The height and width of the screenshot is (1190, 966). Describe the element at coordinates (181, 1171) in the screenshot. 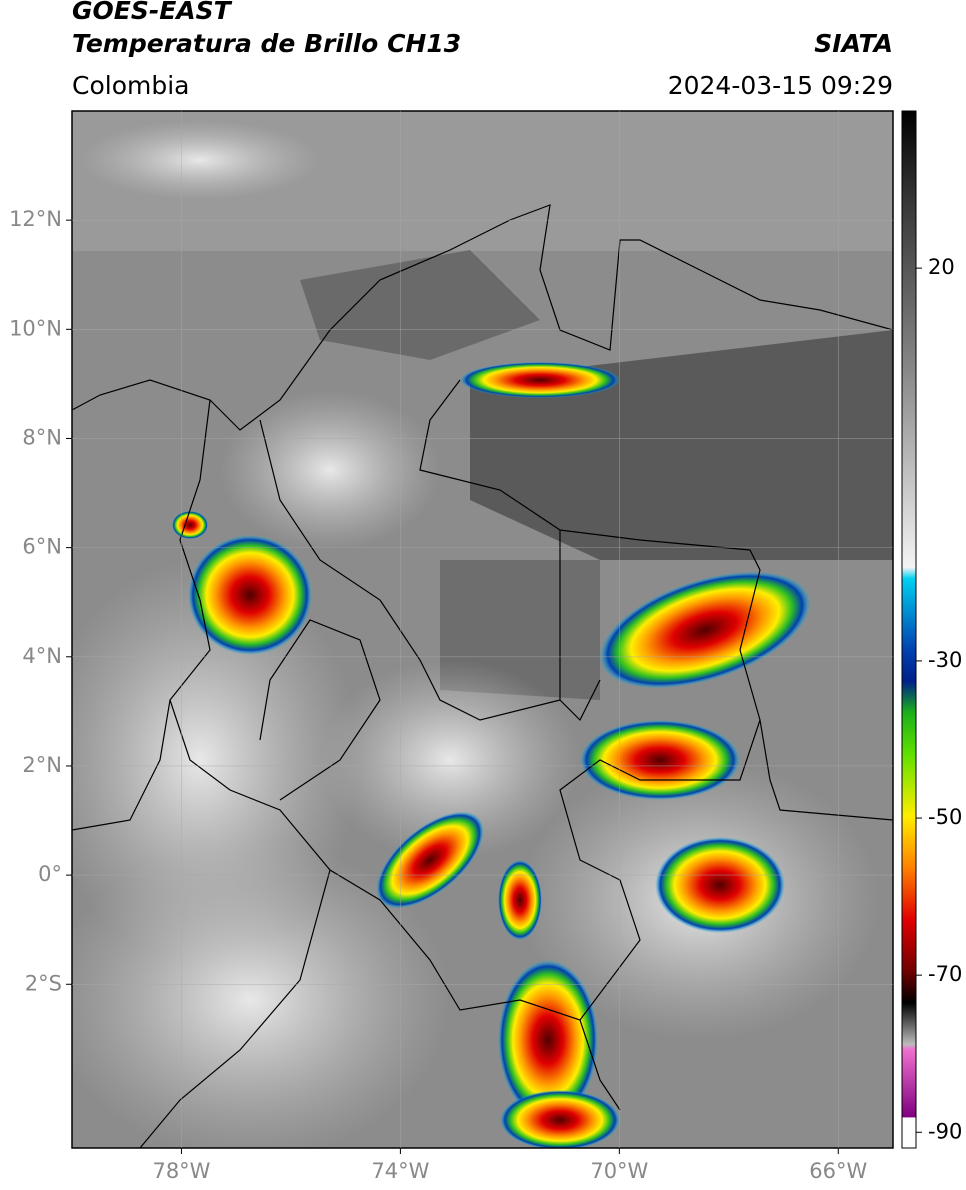

I see `x-tick-label: 78°W` at that location.